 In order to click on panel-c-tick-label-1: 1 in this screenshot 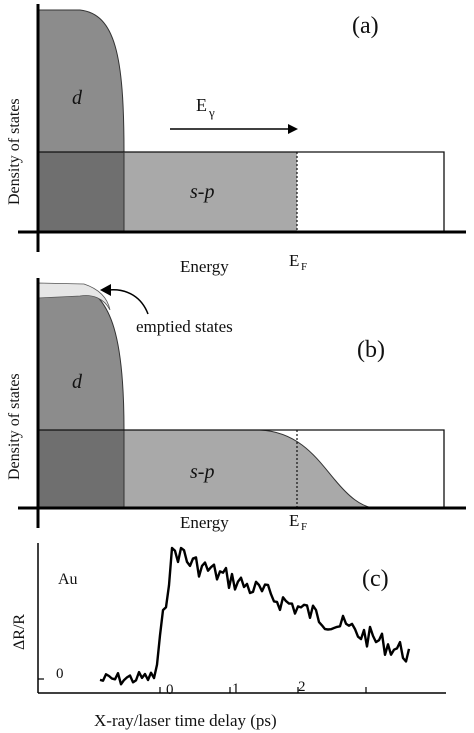, I will do `click(236, 689)`.